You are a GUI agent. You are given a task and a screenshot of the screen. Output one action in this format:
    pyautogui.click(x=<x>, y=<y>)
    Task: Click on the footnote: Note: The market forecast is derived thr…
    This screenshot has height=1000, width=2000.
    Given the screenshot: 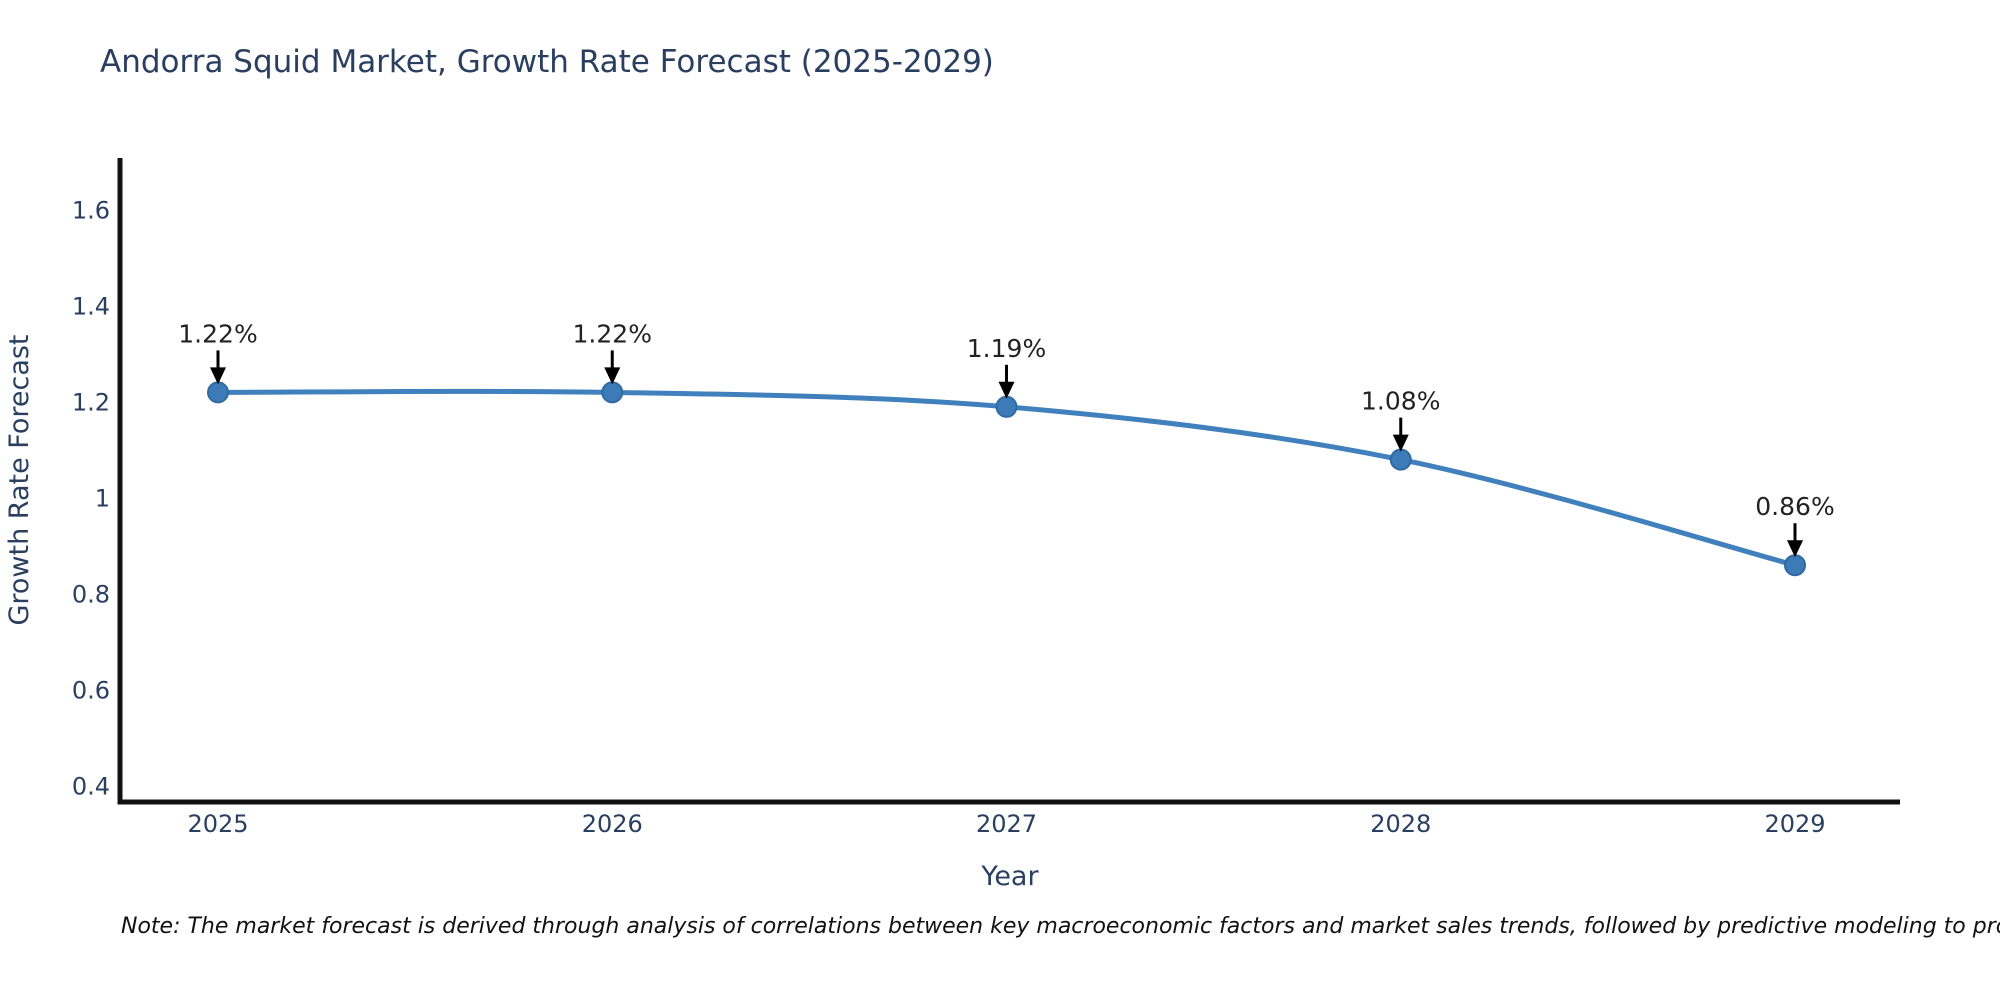 What is the action you would take?
    pyautogui.click(x=1060, y=926)
    